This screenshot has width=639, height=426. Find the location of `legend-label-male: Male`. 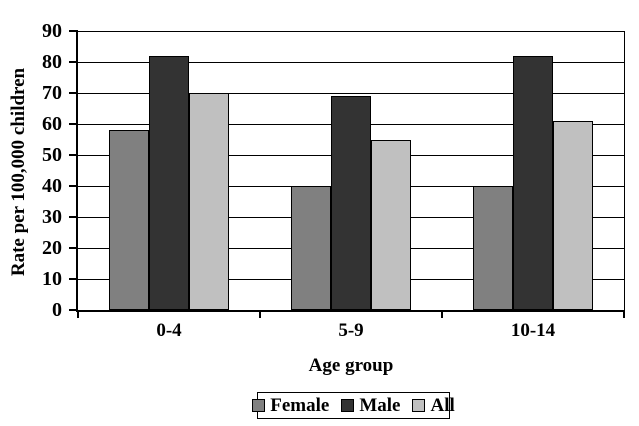

legend-label-male: Male is located at coordinates (380, 405).